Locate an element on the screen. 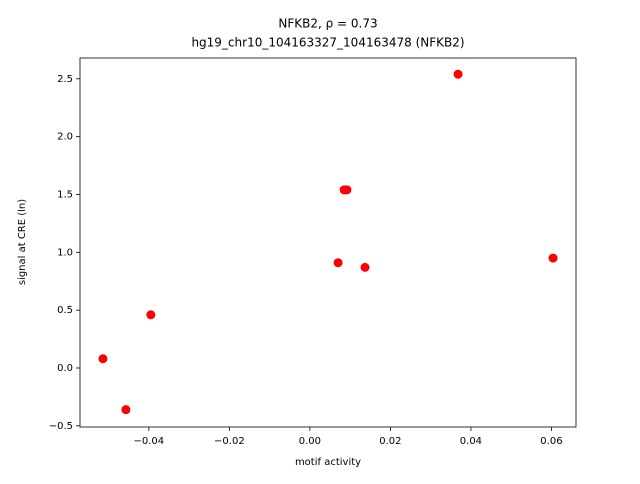  y-tick-label: 0.0 is located at coordinates (65, 368).